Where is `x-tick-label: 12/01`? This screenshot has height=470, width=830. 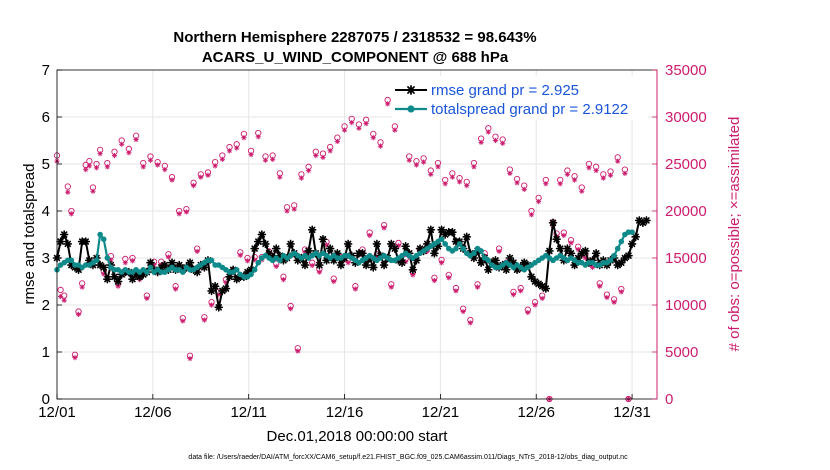
x-tick-label: 12/01 is located at coordinates (57, 412).